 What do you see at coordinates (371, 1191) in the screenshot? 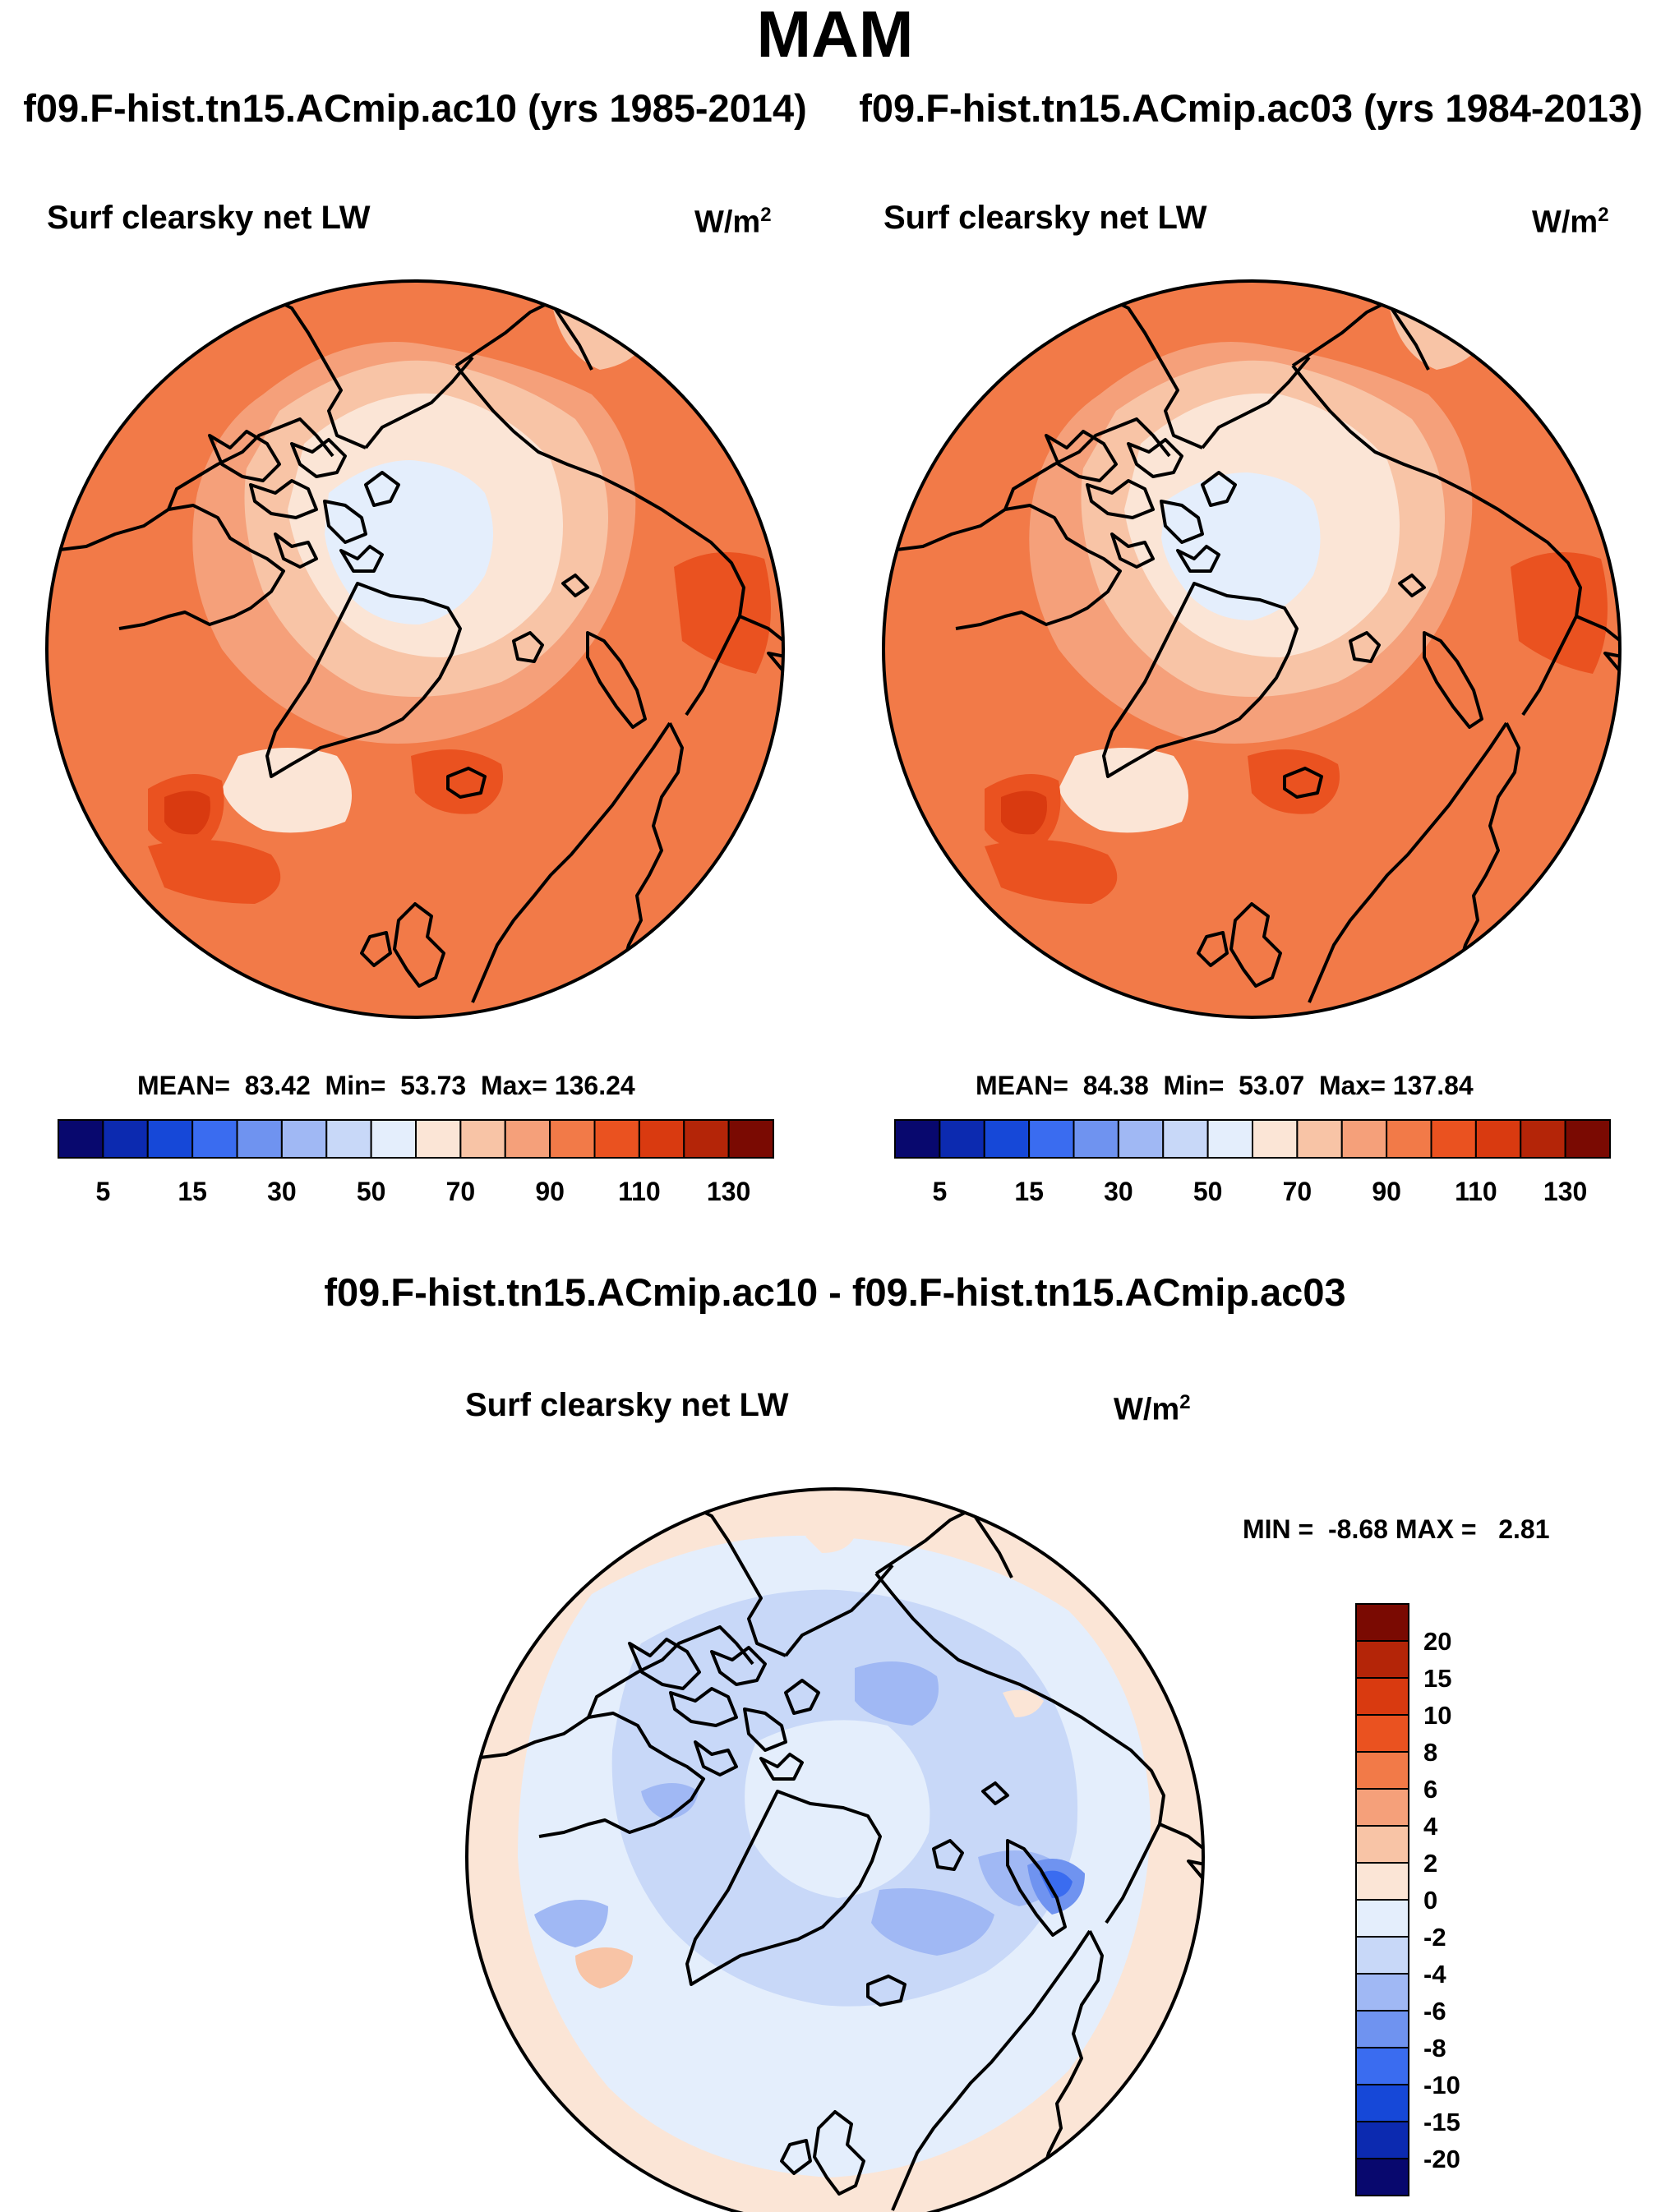
I see `left-colorbar-tick-label: 50` at bounding box center [371, 1191].